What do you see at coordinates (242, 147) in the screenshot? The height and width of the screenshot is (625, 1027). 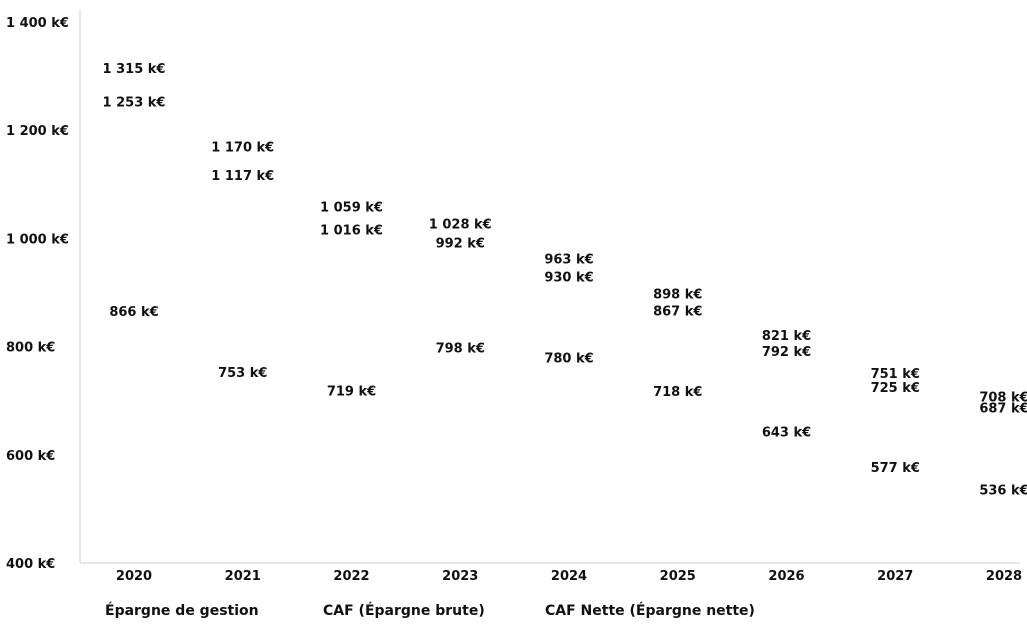 I see `data-label: 1 170 k€` at bounding box center [242, 147].